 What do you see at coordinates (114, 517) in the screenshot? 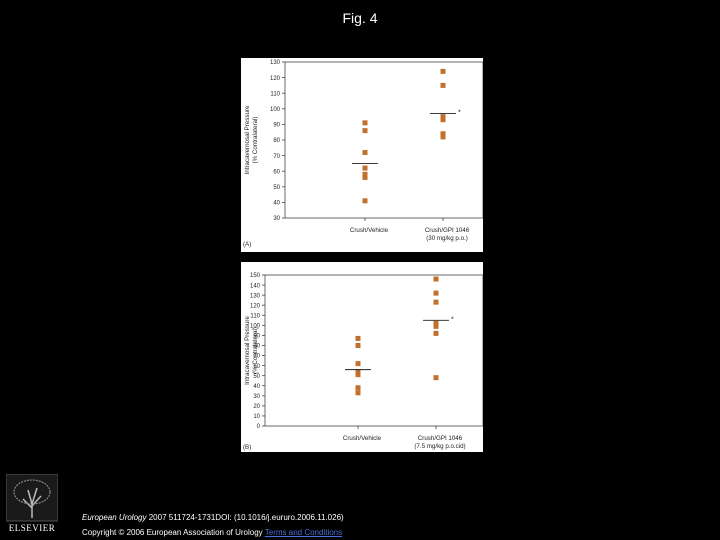
I see `journal-name: European Urology` at bounding box center [114, 517].